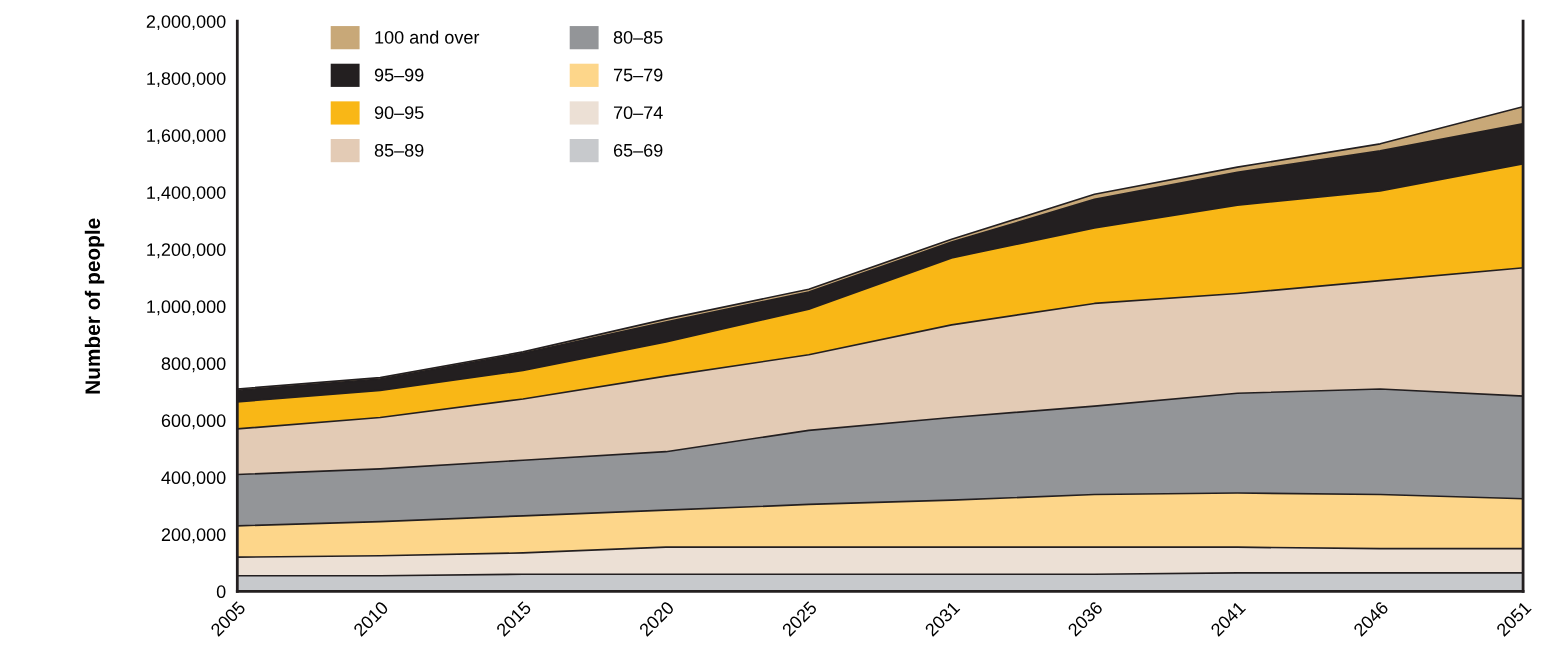 The height and width of the screenshot is (663, 1551). I want to click on y-axis-title: Number of people, so click(94, 306).